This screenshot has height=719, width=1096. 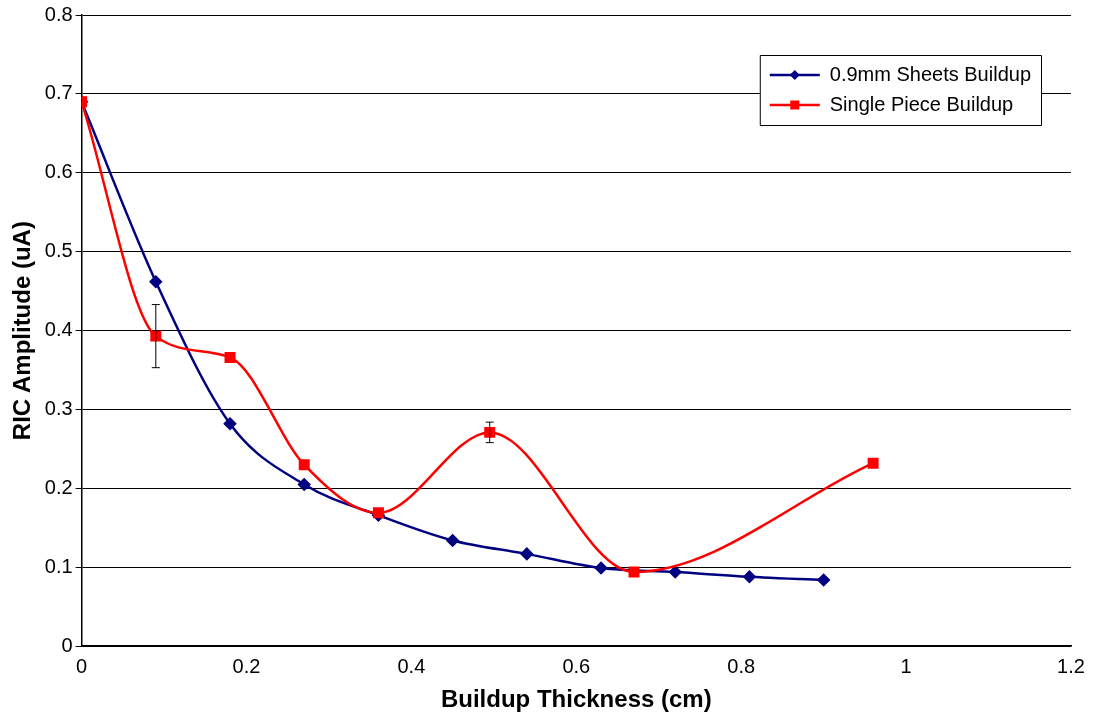 I want to click on y-tick-label: 0.3, so click(x=58, y=408).